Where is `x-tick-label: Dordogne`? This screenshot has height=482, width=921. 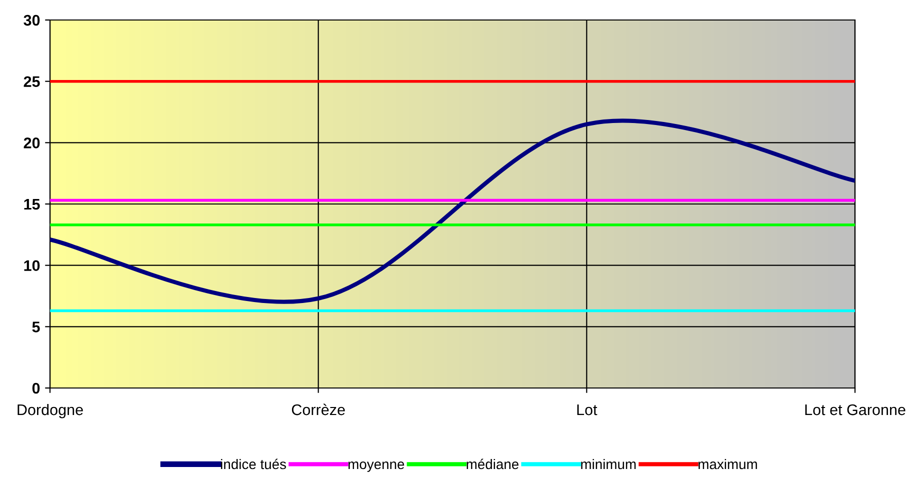 x-tick-label: Dordogne is located at coordinates (50, 411).